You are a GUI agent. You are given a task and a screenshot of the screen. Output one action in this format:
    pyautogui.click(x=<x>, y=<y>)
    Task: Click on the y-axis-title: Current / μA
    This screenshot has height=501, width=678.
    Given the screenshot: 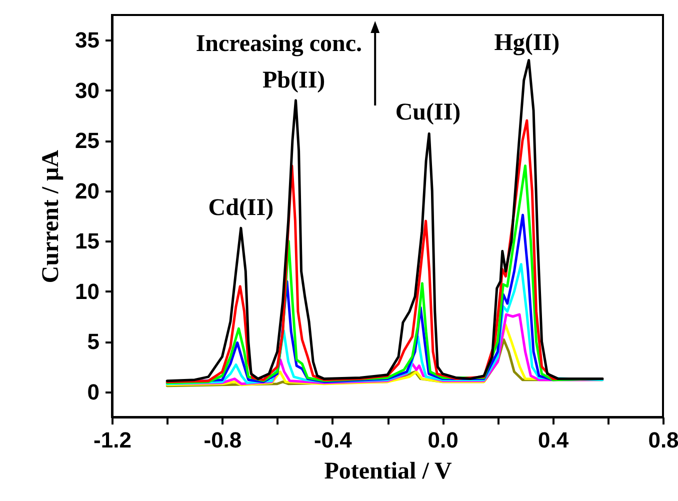 What is the action you would take?
    pyautogui.click(x=51, y=216)
    